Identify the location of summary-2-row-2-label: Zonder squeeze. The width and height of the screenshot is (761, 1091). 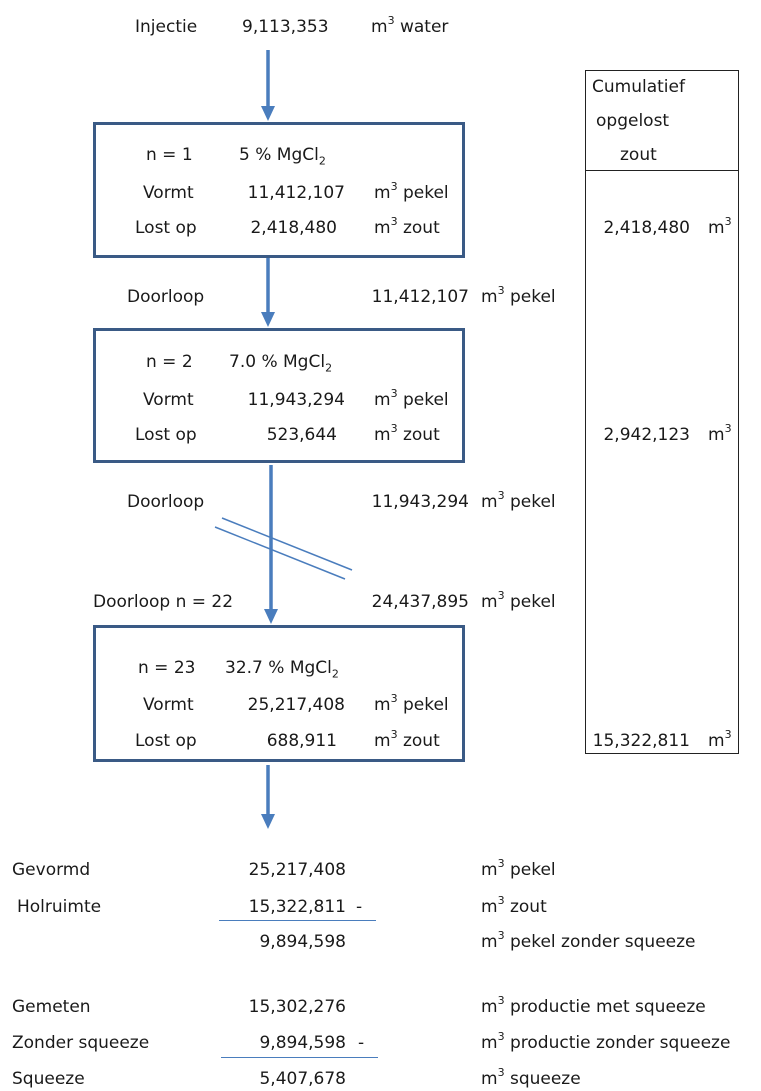
(81, 1043).